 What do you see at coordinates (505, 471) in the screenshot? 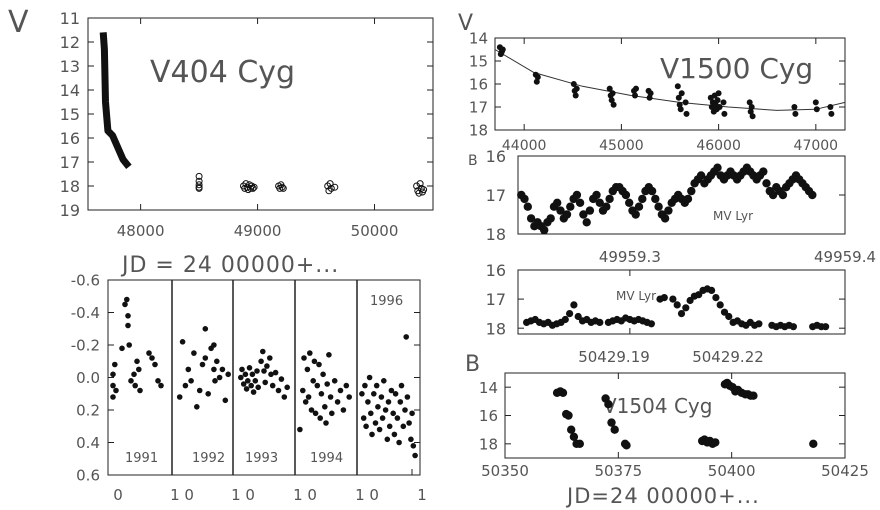
I see `v1504-xtick-label: 50350` at bounding box center [505, 471].